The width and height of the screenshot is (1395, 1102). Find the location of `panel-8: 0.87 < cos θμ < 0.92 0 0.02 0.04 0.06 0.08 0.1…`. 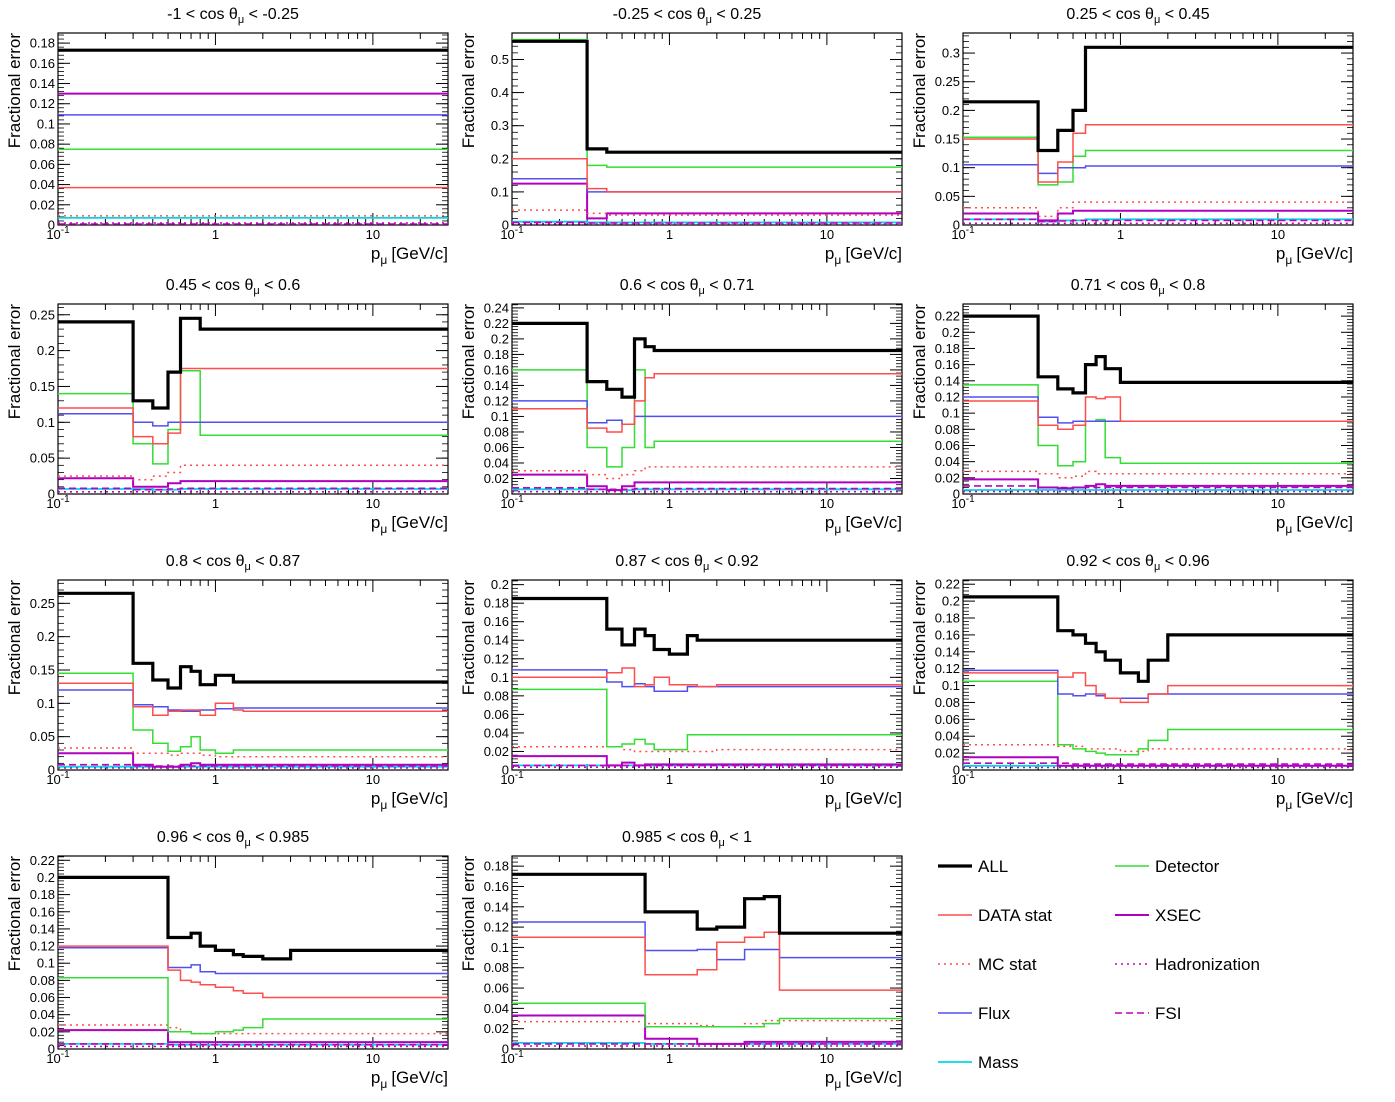

panel-8: 0.87 < cos θμ < 0.92 0 0.02 0.04 0.06 0.08 0.1… is located at coordinates (681, 682).